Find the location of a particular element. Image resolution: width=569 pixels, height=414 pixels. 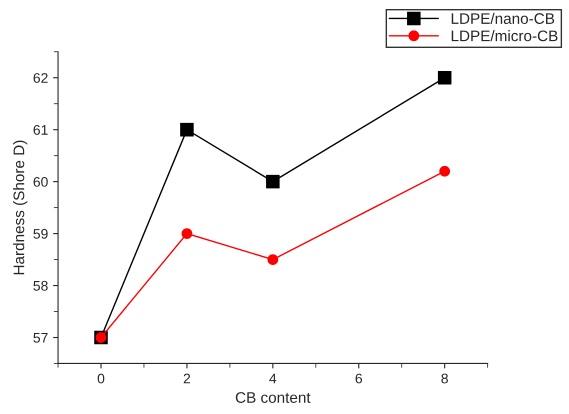

x-axis-title: CB content is located at coordinates (273, 397).